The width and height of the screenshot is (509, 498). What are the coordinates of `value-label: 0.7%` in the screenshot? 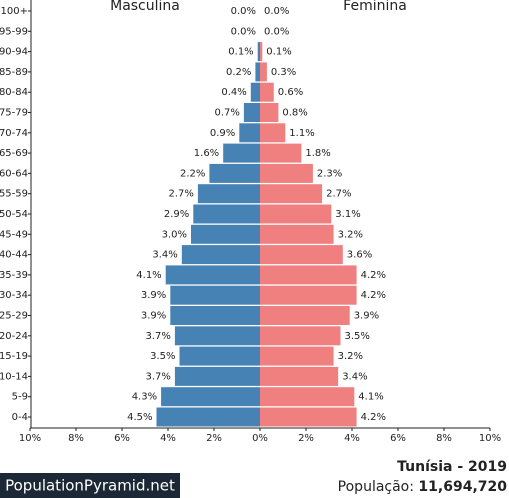 It's located at (226, 113).